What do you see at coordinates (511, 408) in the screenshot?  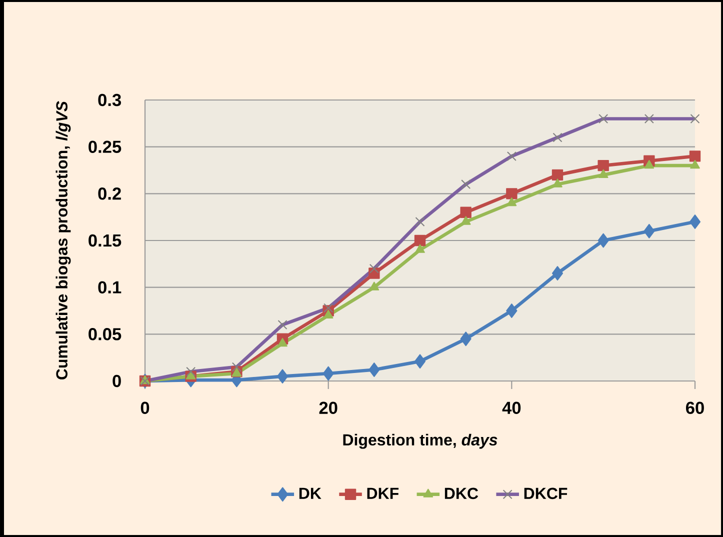 I see `x-tick-label: 40` at bounding box center [511, 408].